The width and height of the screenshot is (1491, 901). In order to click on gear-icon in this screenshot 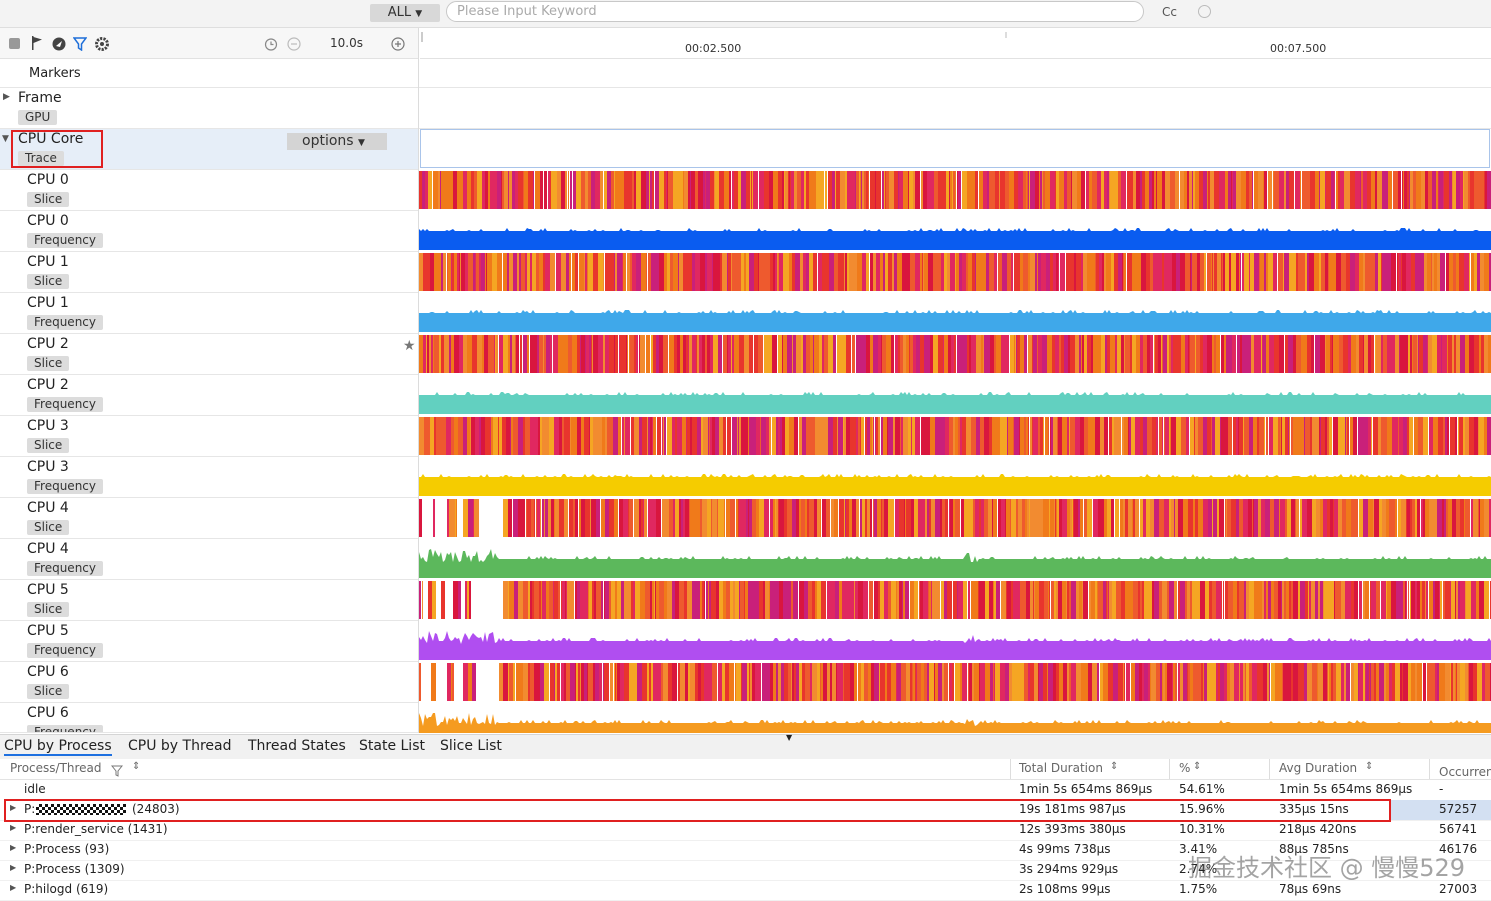, I will do `click(102, 43)`.